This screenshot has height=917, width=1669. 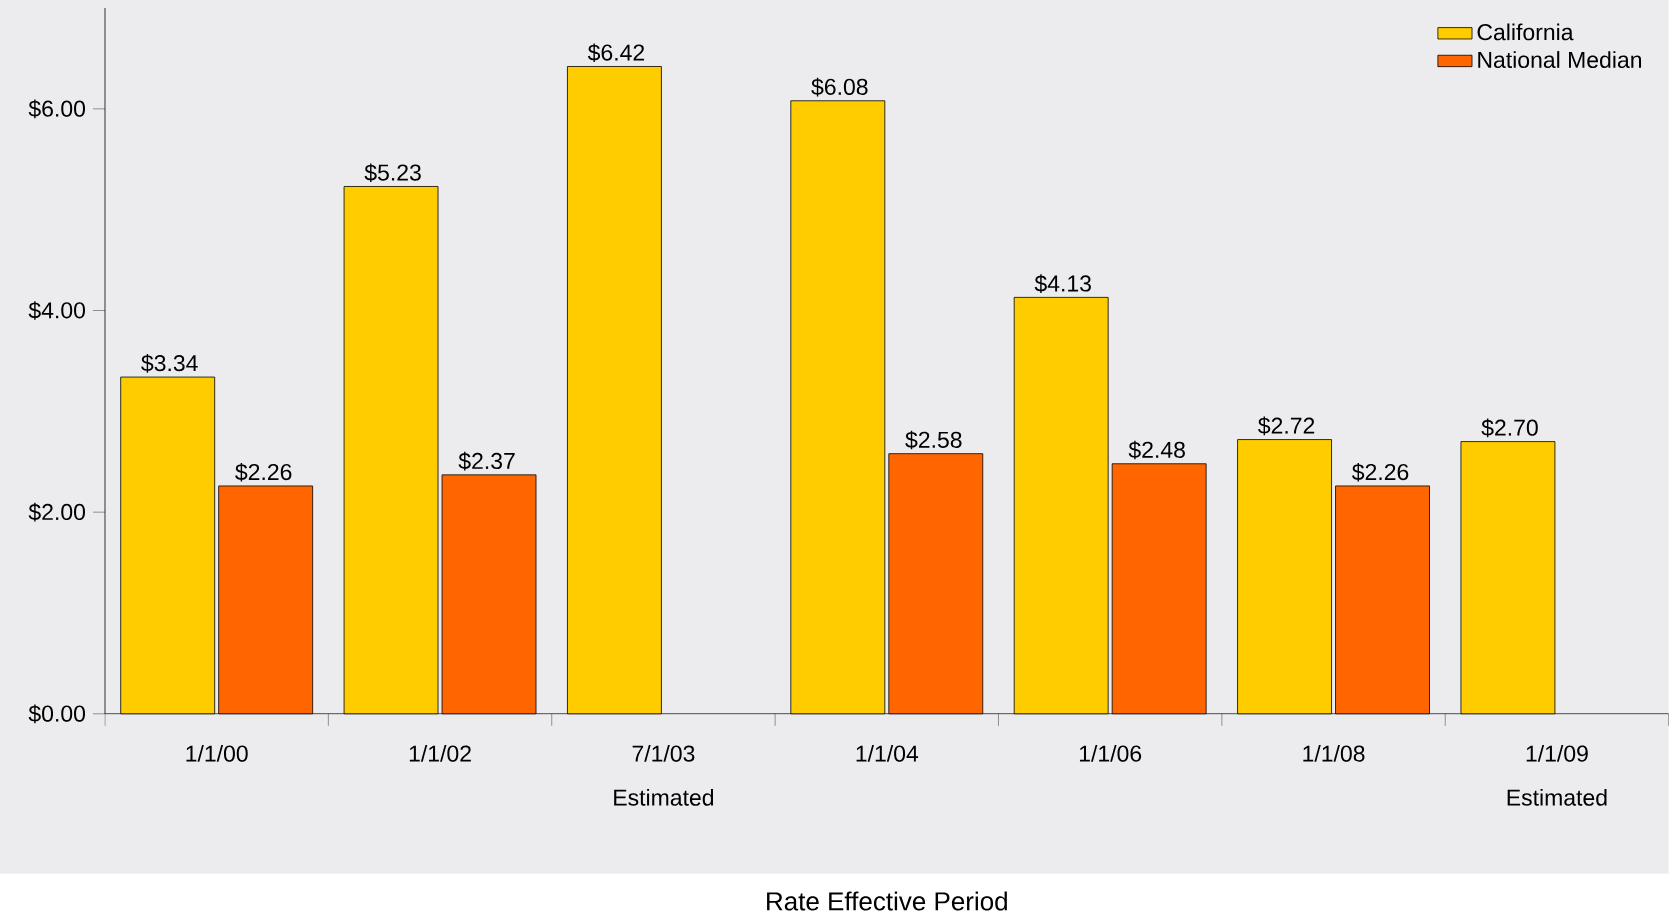 I want to click on data-label: $2.37, so click(x=486, y=461).